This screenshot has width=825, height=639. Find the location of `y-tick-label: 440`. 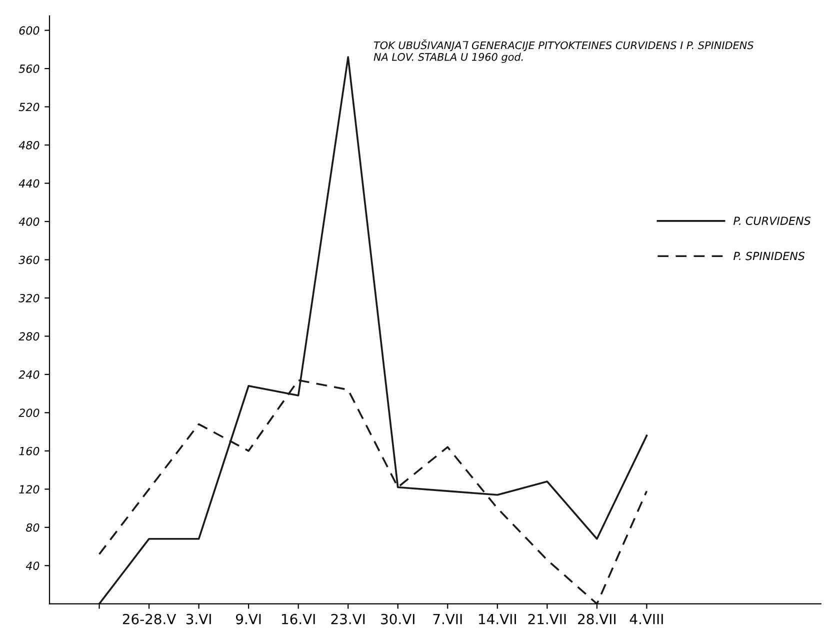

y-tick-label: 440 is located at coordinates (29, 183).